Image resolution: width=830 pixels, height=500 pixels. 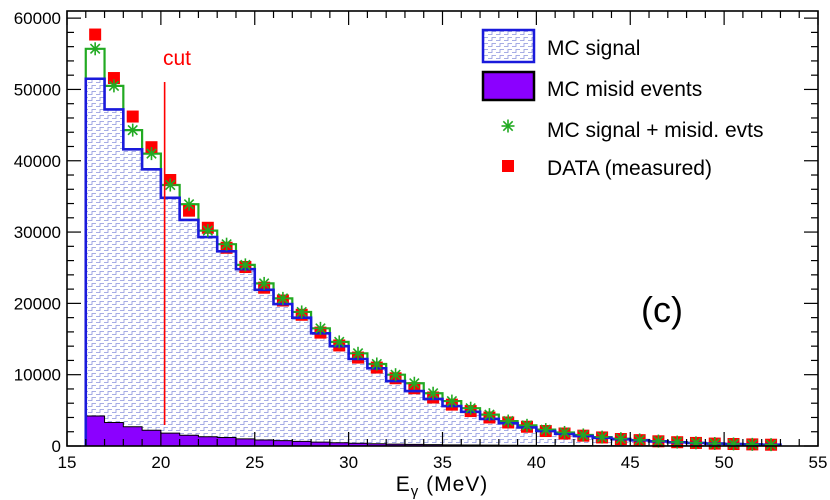 I want to click on y-tick-label: 20000, so click(x=37, y=303).